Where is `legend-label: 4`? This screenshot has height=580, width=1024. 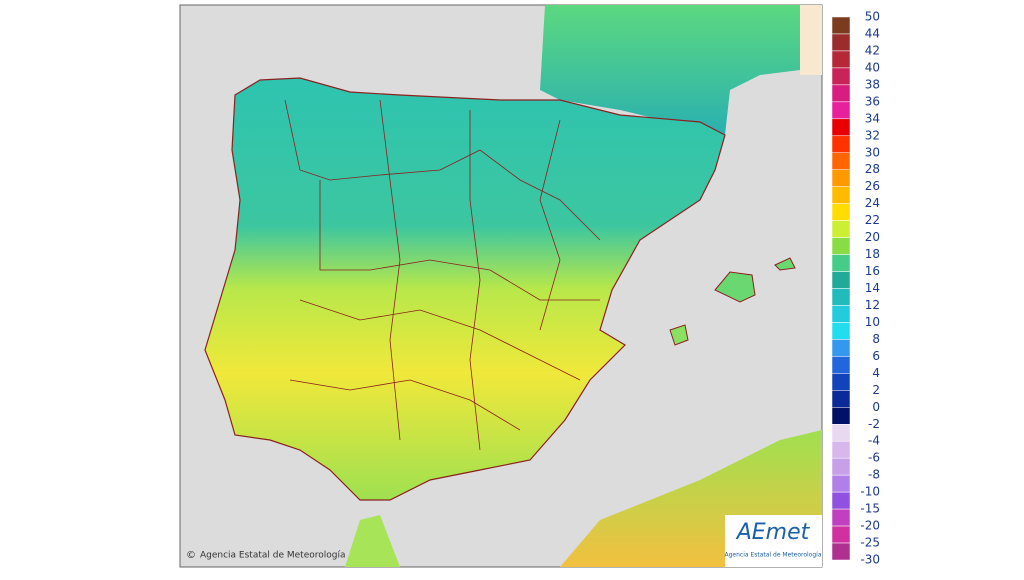
legend-label: 4 is located at coordinates (876, 373).